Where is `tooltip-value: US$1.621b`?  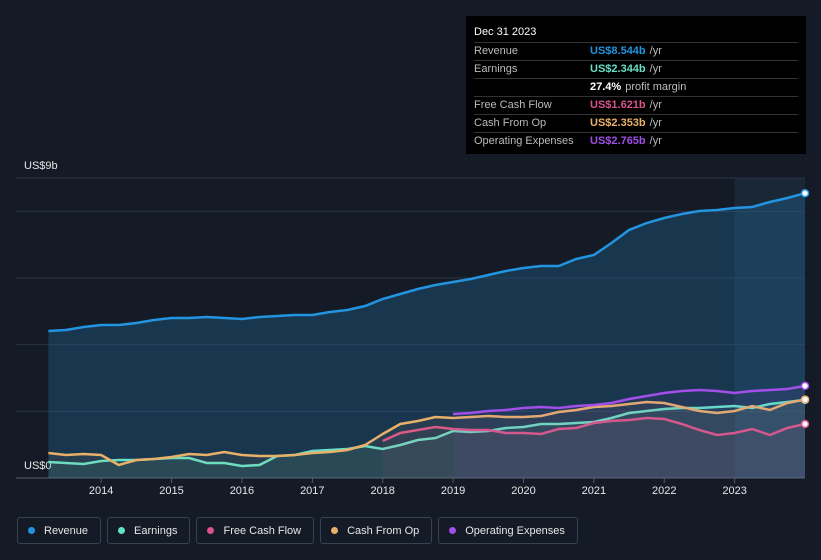
tooltip-value: US$1.621b is located at coordinates (618, 105).